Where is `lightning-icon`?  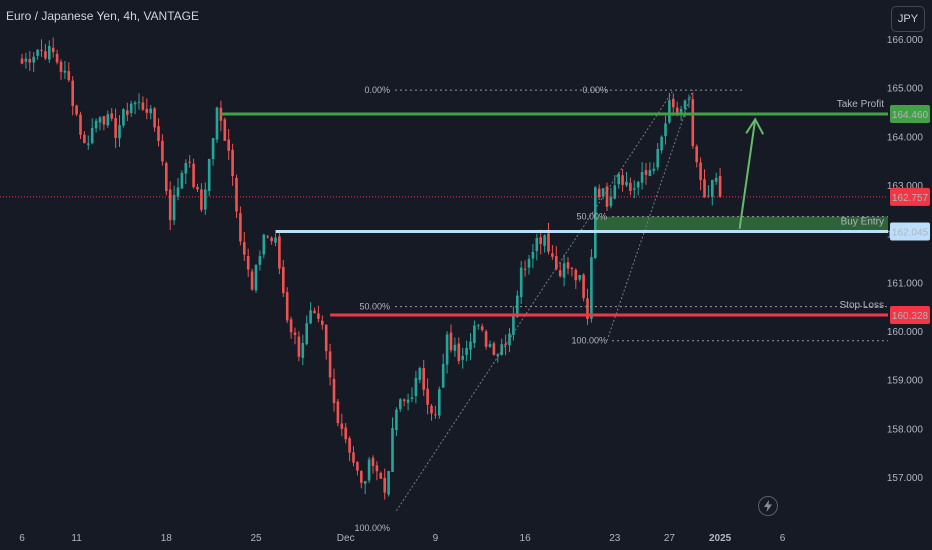 lightning-icon is located at coordinates (768, 506).